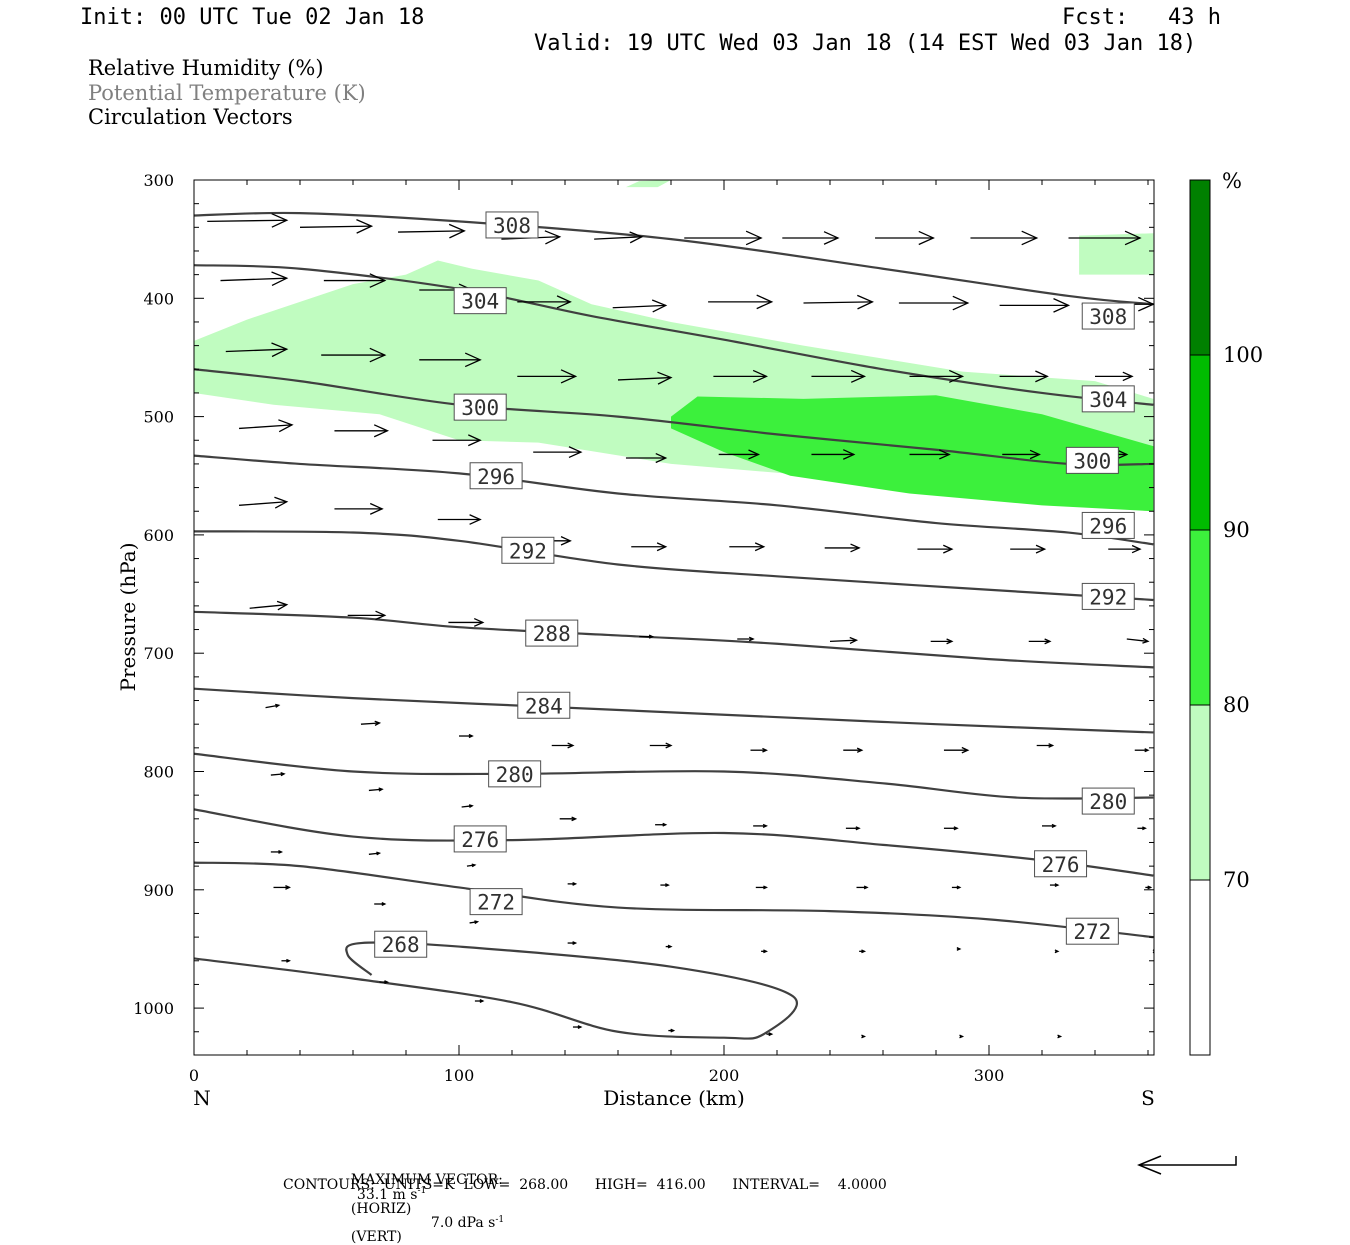 This screenshot has width=1350, height=1245. What do you see at coordinates (158, 298) in the screenshot?
I see `y-tick-label: 400` at bounding box center [158, 298].